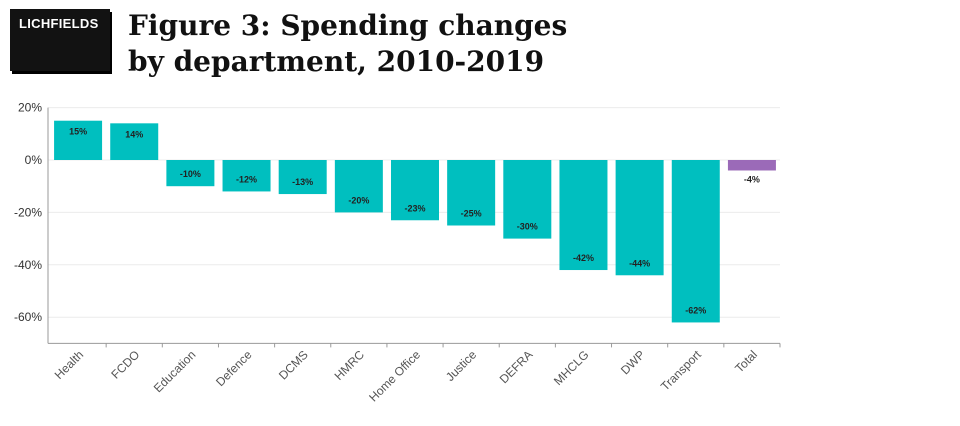 This screenshot has height=426, width=960. I want to click on bar-total, so click(751, 165).